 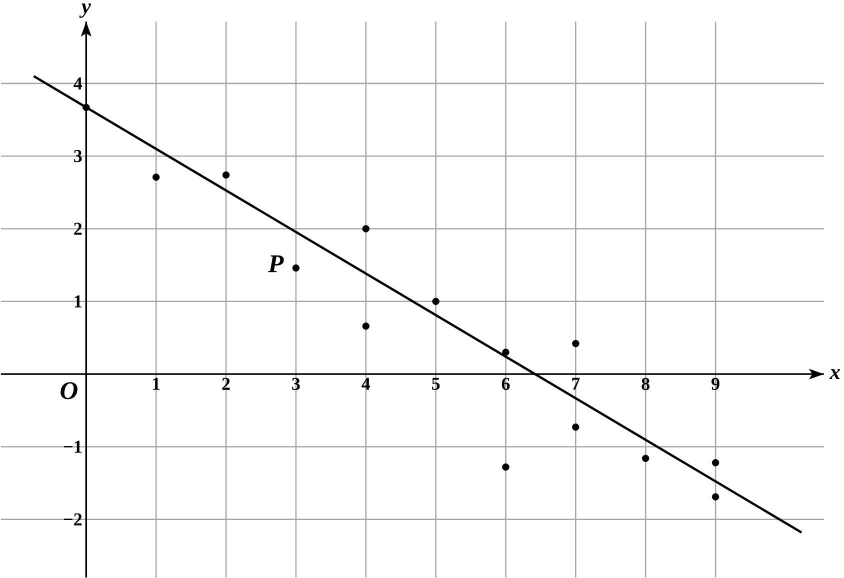 What do you see at coordinates (835, 374) in the screenshot?
I see `x-axis-title: x` at bounding box center [835, 374].